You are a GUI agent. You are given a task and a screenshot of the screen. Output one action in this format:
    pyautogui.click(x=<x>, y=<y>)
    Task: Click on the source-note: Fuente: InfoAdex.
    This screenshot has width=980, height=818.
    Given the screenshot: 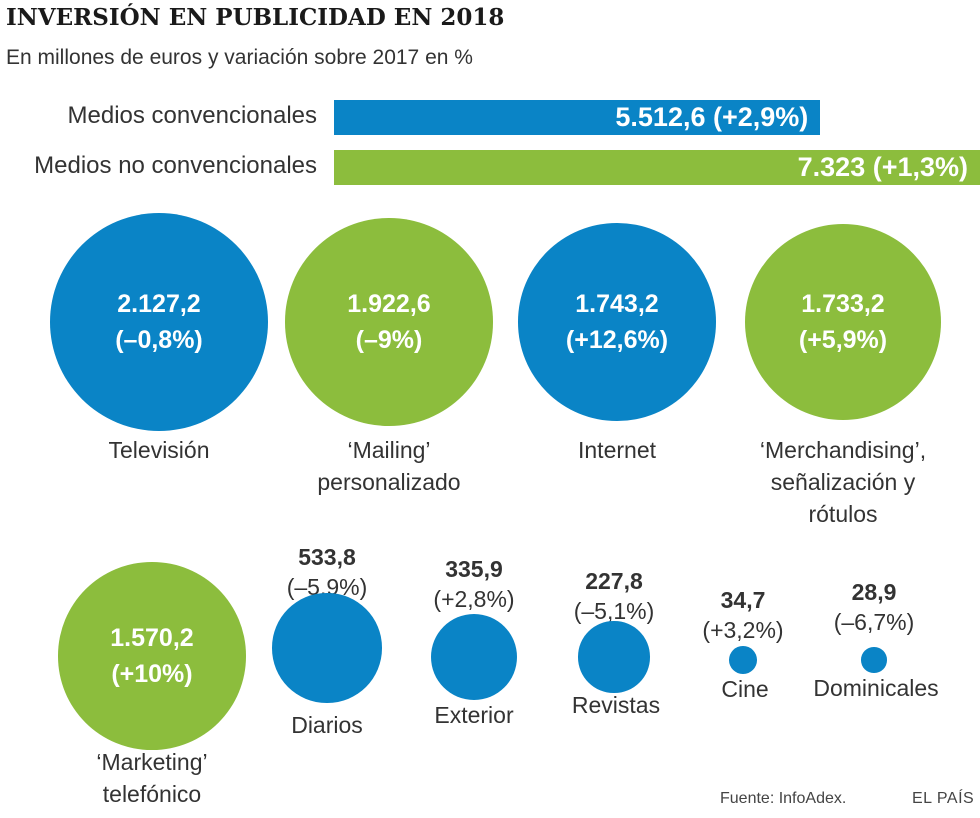 What is the action you would take?
    pyautogui.click(x=783, y=798)
    